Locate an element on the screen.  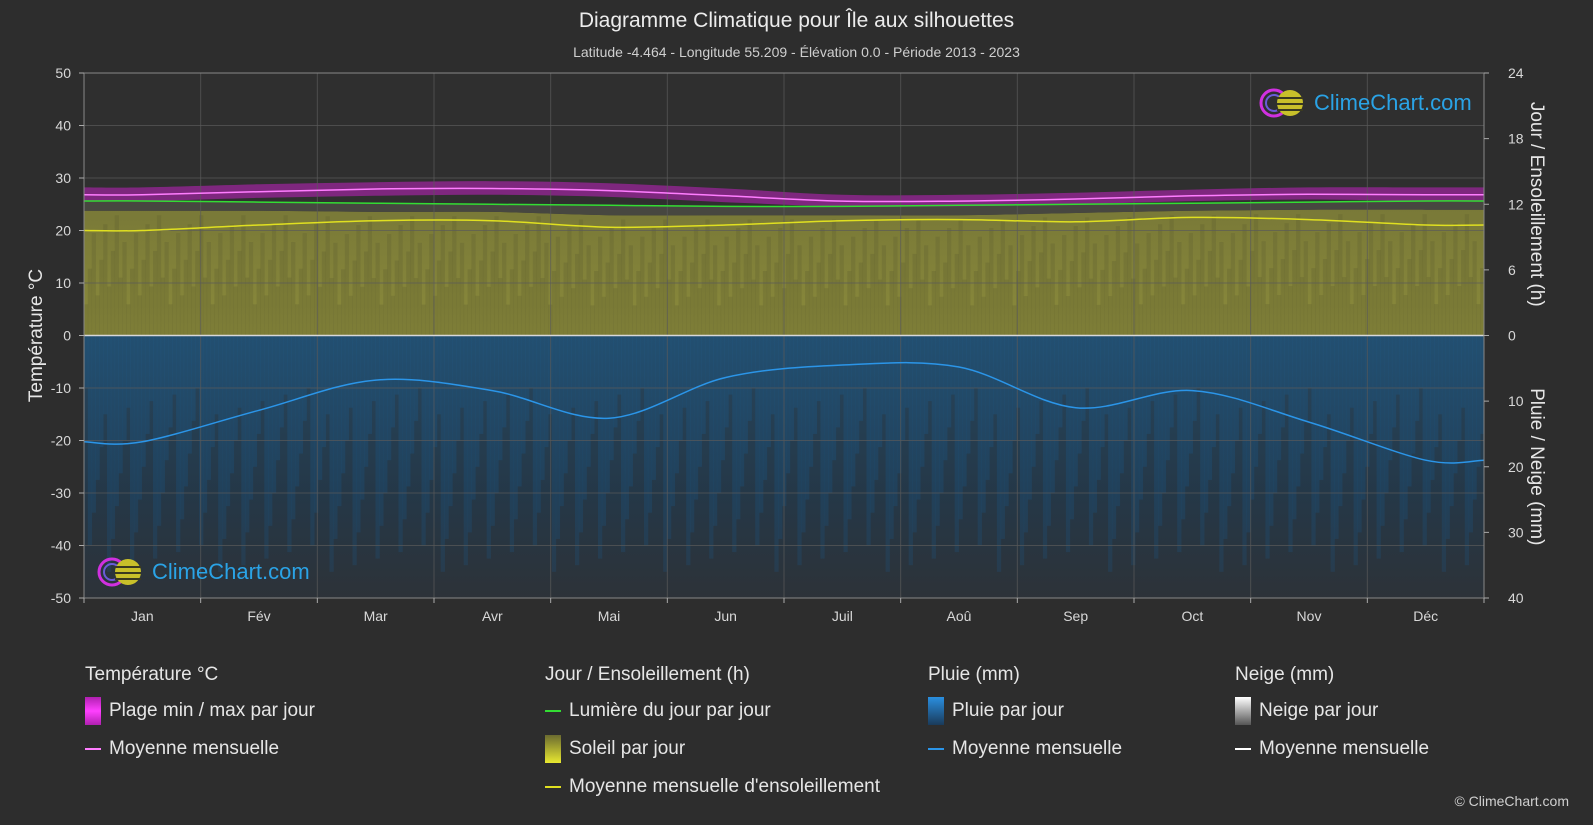
x-tick-label: Jan is located at coordinates (142, 616).